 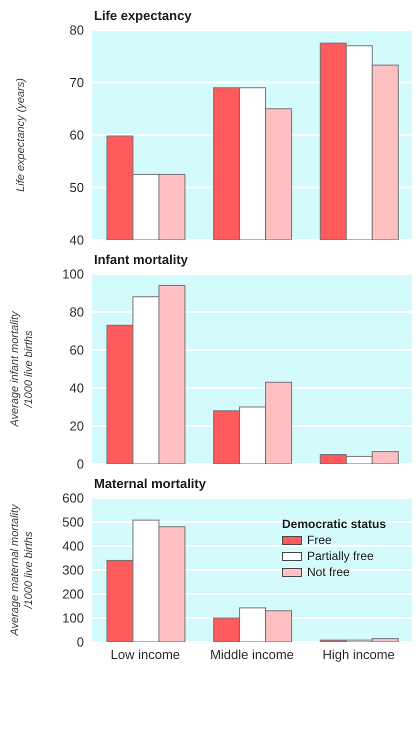 I want to click on y-tick-label: 200, so click(x=73, y=594).